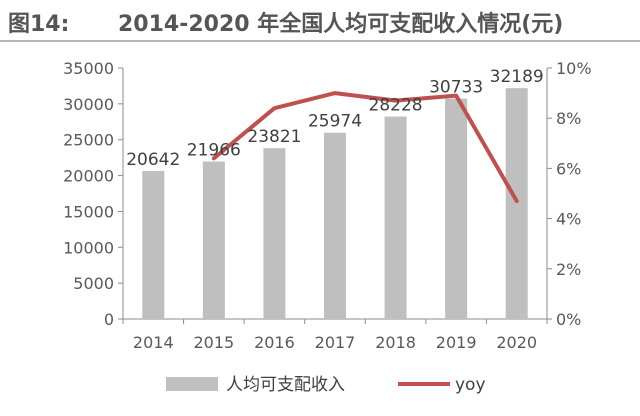 The width and height of the screenshot is (640, 416). I want to click on x-tick-label: 2015, so click(213, 342).